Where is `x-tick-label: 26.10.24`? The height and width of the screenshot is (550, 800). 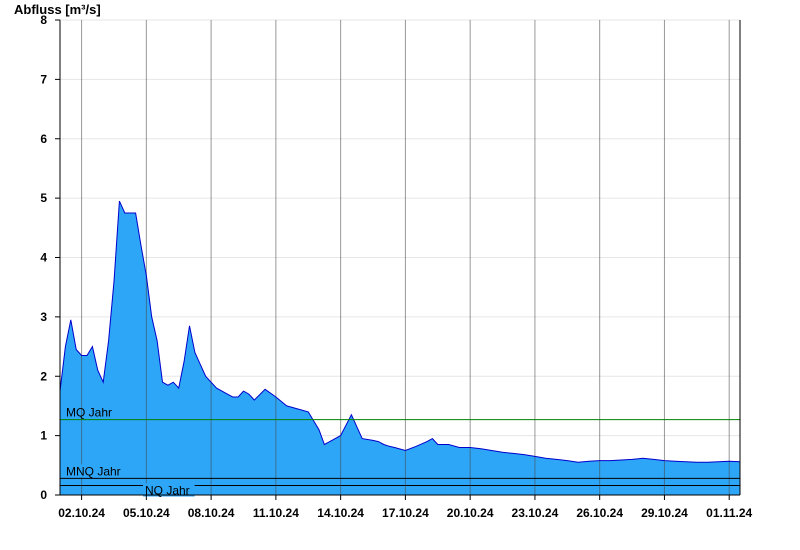 x-tick-label: 26.10.24 is located at coordinates (599, 513).